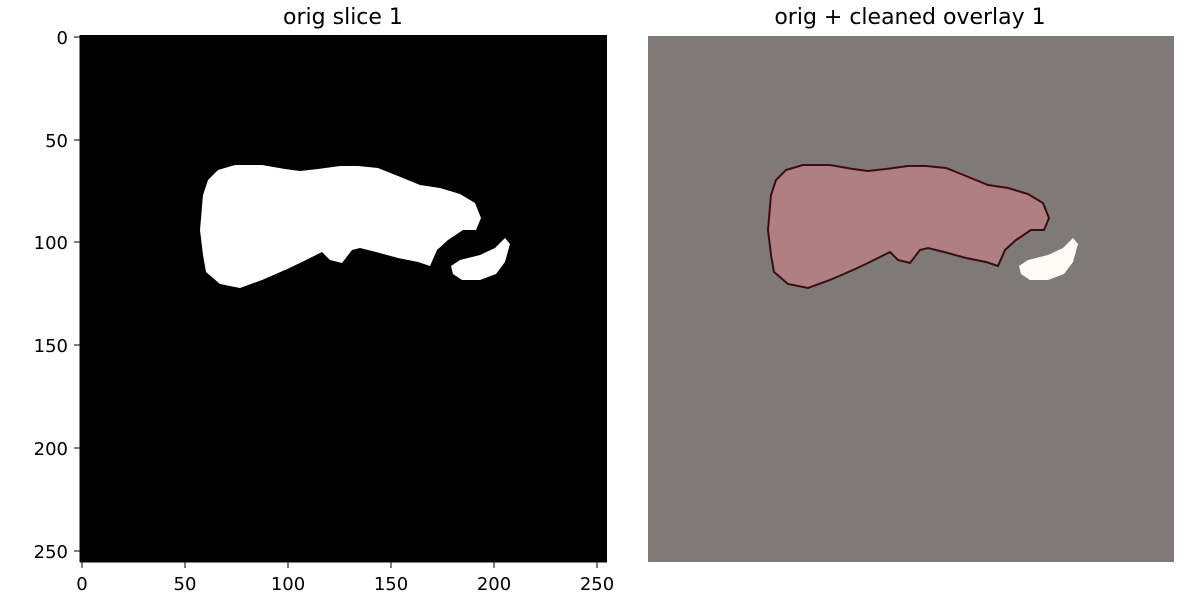 The width and height of the screenshot is (1200, 600). What do you see at coordinates (51, 449) in the screenshot?
I see `y-tick-label: 200` at bounding box center [51, 449].